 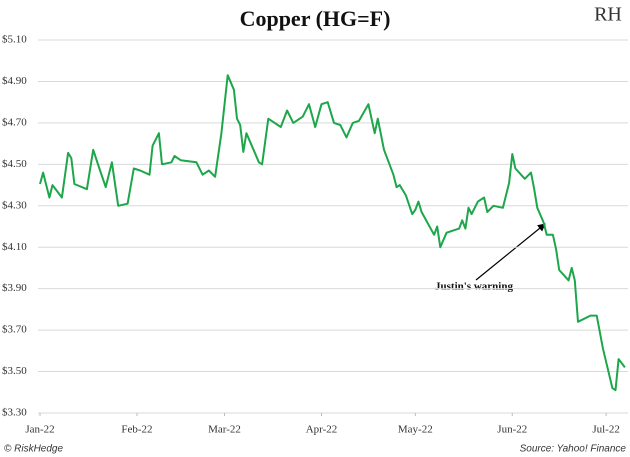 What do you see at coordinates (474, 287) in the screenshot?
I see `annotation: Justin's warning` at bounding box center [474, 287].